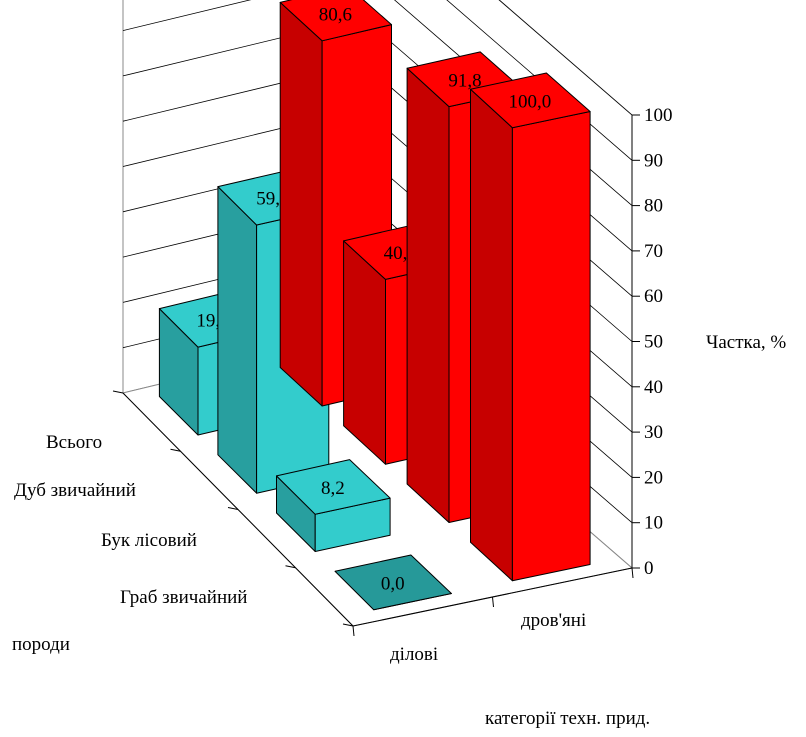 Image resolution: width=806 pixels, height=737 pixels. Describe the element at coordinates (653, 251) in the screenshot. I see `z-tick-label: 70` at that location.